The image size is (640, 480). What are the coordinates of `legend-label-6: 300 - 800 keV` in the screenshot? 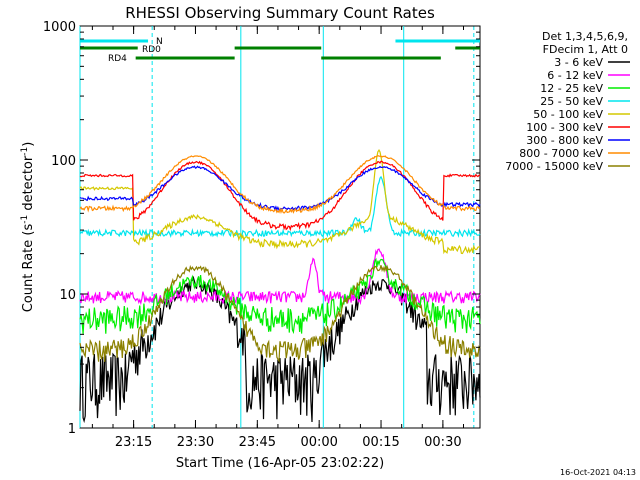 It's located at (564, 140).